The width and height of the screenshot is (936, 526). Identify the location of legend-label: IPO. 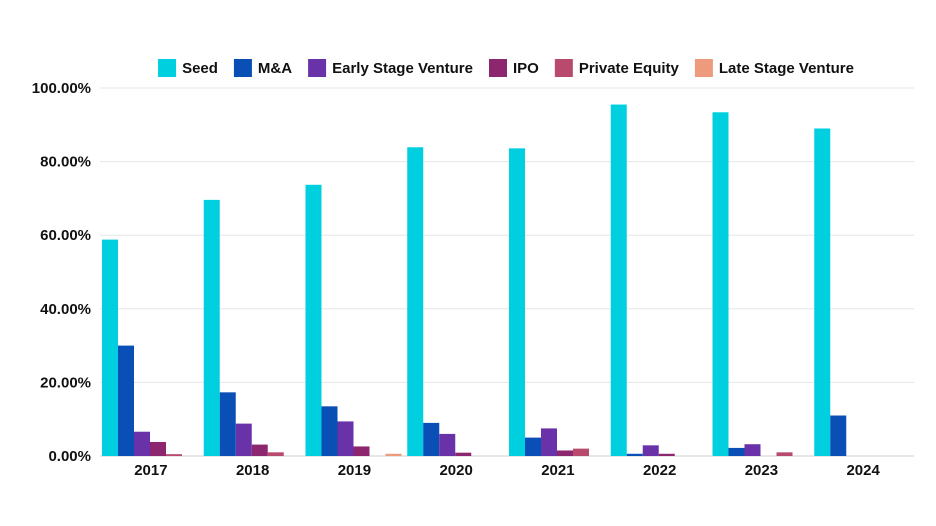
(526, 68).